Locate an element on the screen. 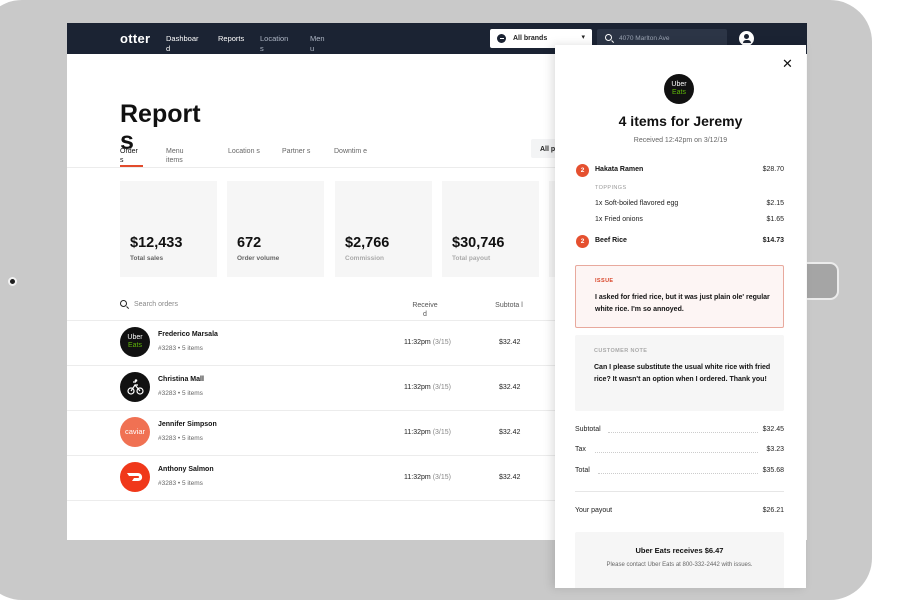  doordash-icon is located at coordinates (135, 477).